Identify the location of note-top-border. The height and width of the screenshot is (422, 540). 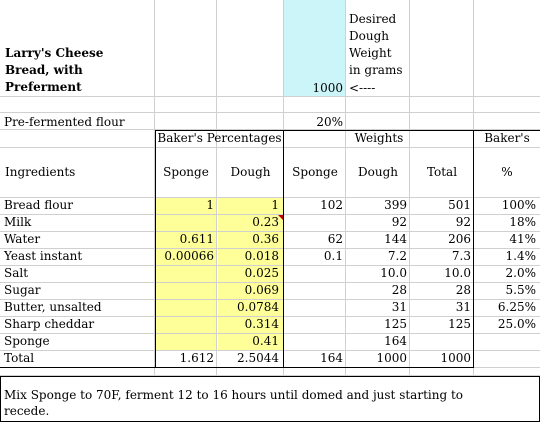
(270, 376).